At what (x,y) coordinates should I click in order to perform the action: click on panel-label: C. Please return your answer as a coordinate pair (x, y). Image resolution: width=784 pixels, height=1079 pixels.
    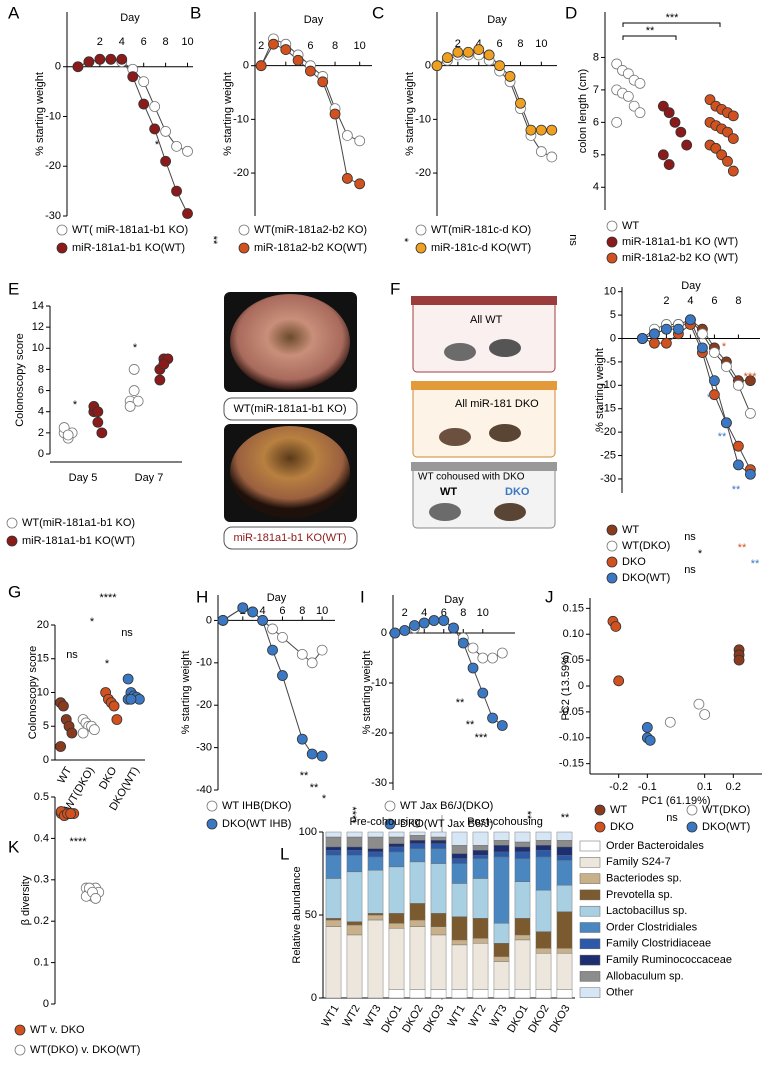
    Looking at the image, I should click on (378, 12).